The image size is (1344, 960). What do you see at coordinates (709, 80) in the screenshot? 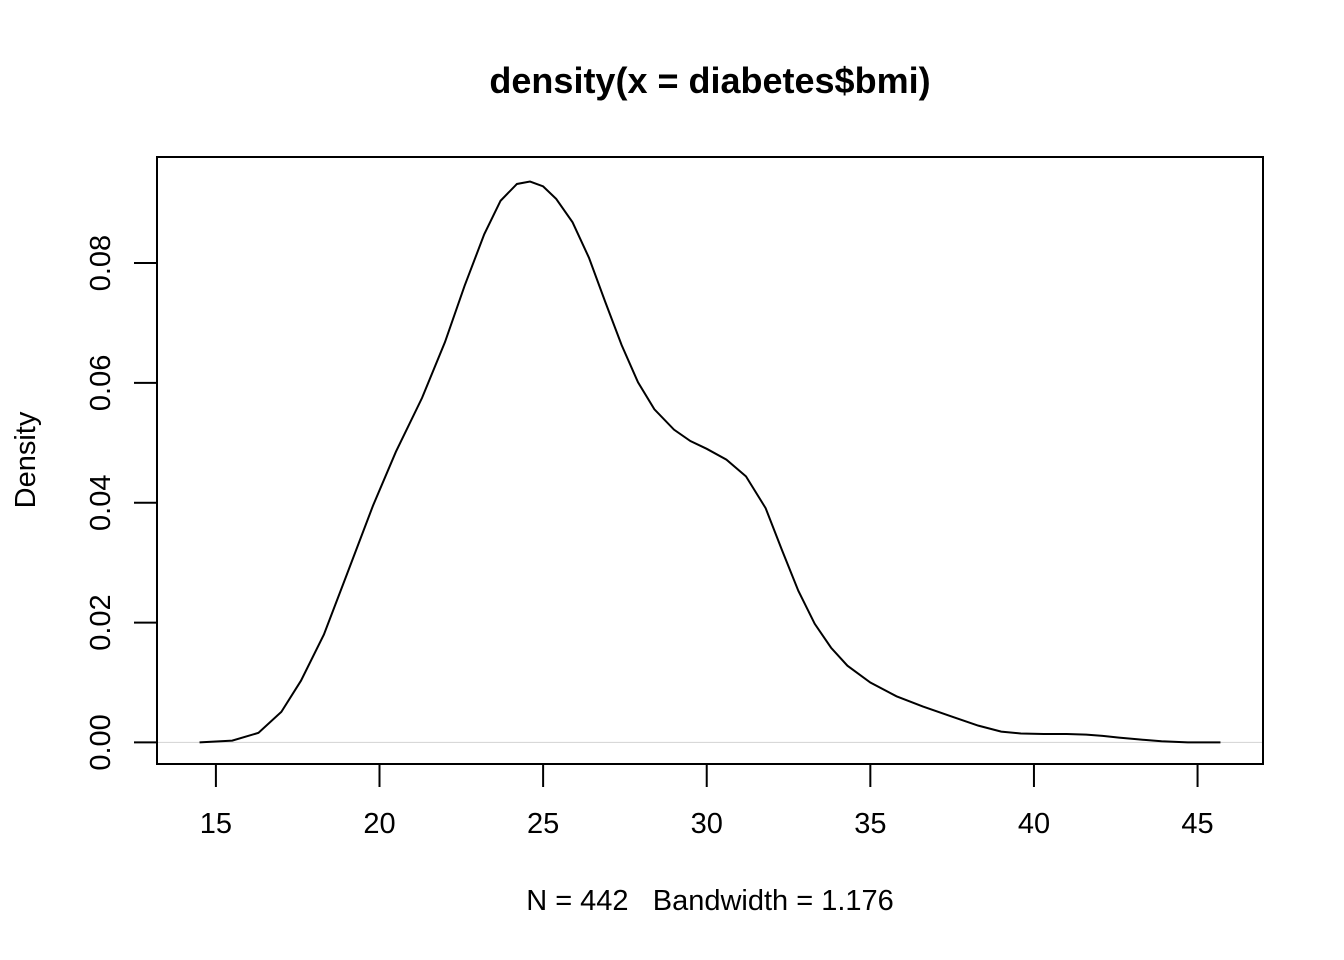
I see `chart-title: density(x = diabetes$bmi)` at bounding box center [709, 80].